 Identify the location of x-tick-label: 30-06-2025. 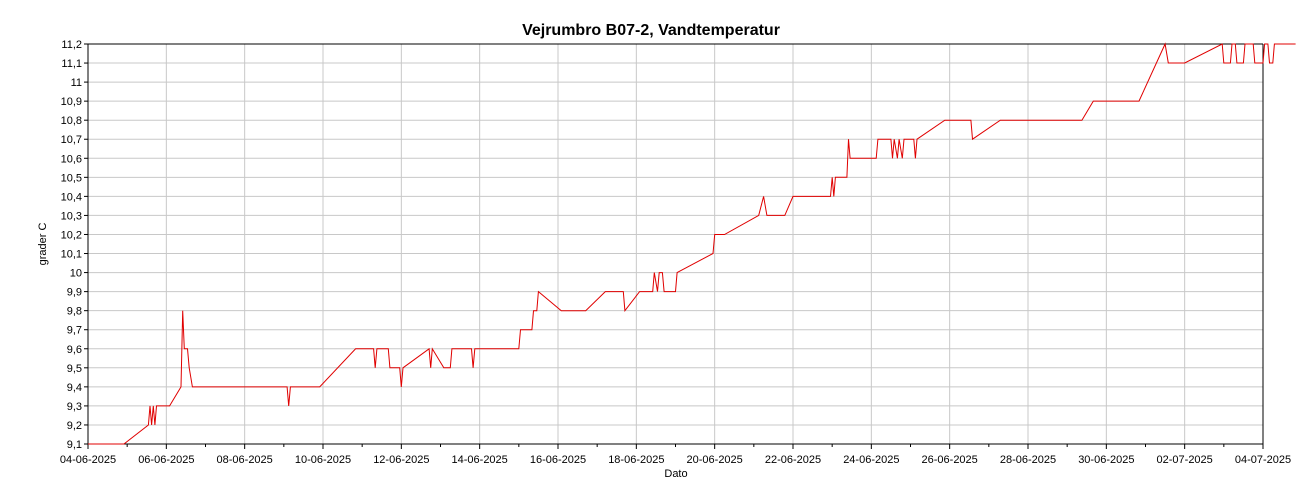
(1106, 460).